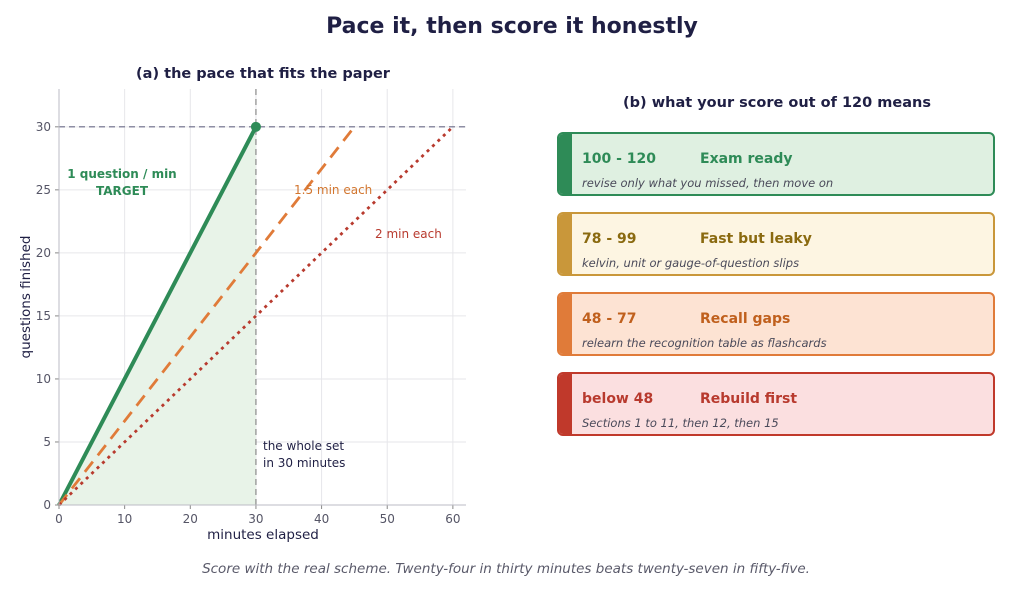  Describe the element at coordinates (691, 263) in the screenshot. I see `band-description: kelvin, unit or gauge-of-question slips` at that location.